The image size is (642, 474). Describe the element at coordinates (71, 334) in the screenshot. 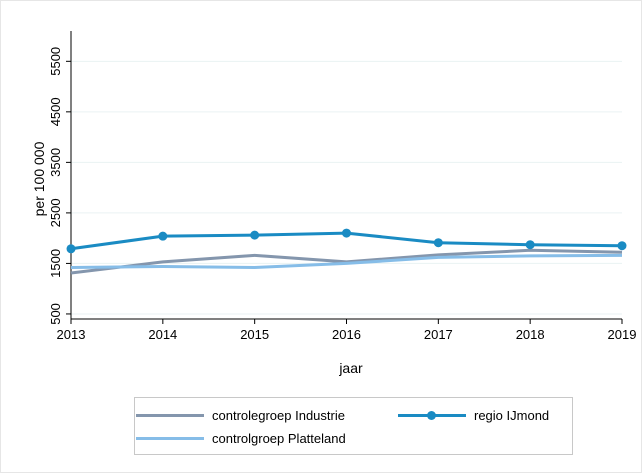

I see `x-tick-label: 2013` at that location.